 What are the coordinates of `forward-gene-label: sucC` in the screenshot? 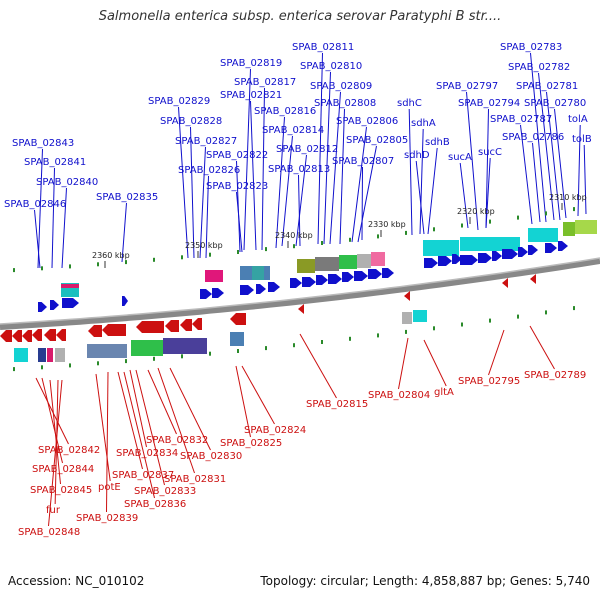 It's located at (490, 152).